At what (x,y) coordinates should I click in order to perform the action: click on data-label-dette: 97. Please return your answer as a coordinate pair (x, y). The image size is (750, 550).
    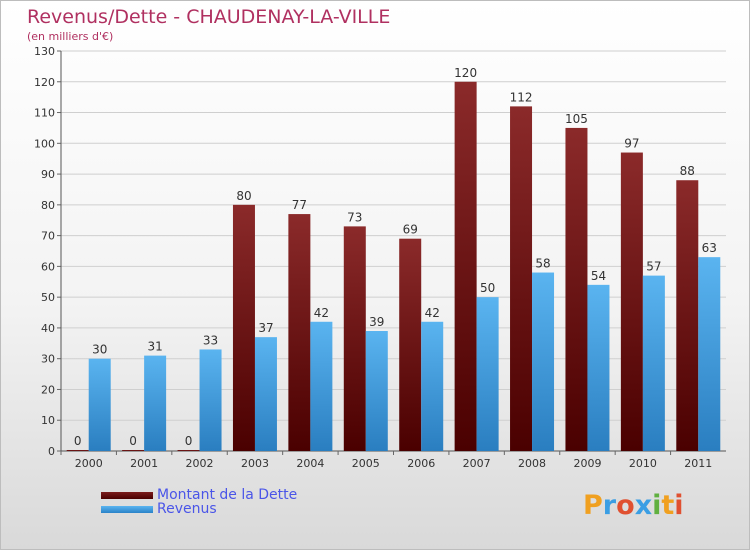
    Looking at the image, I should click on (631, 144).